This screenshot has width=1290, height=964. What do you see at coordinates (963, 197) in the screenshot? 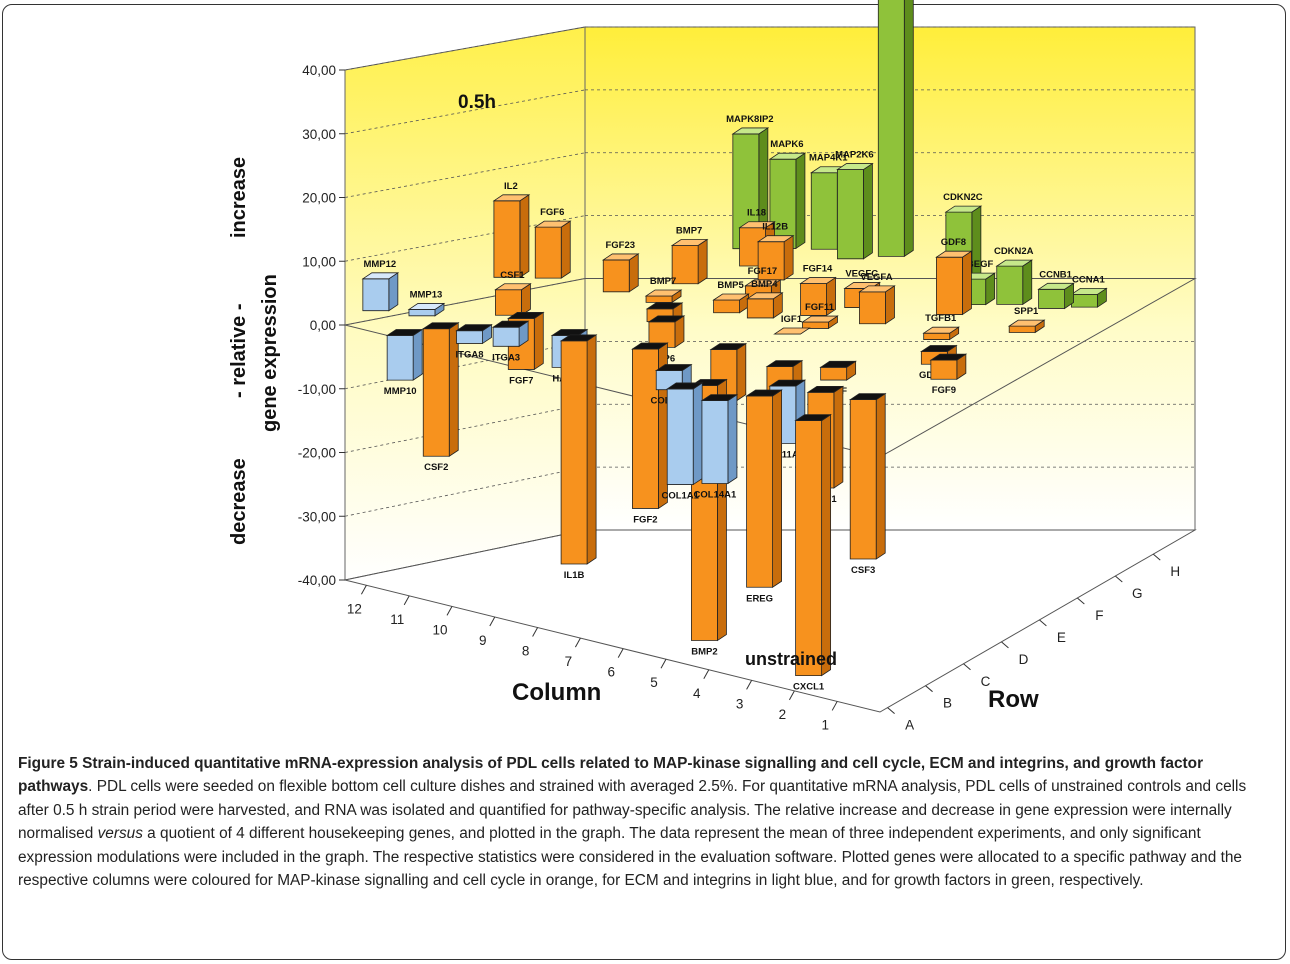
I see `bar-label: CDKN2C` at bounding box center [963, 197].